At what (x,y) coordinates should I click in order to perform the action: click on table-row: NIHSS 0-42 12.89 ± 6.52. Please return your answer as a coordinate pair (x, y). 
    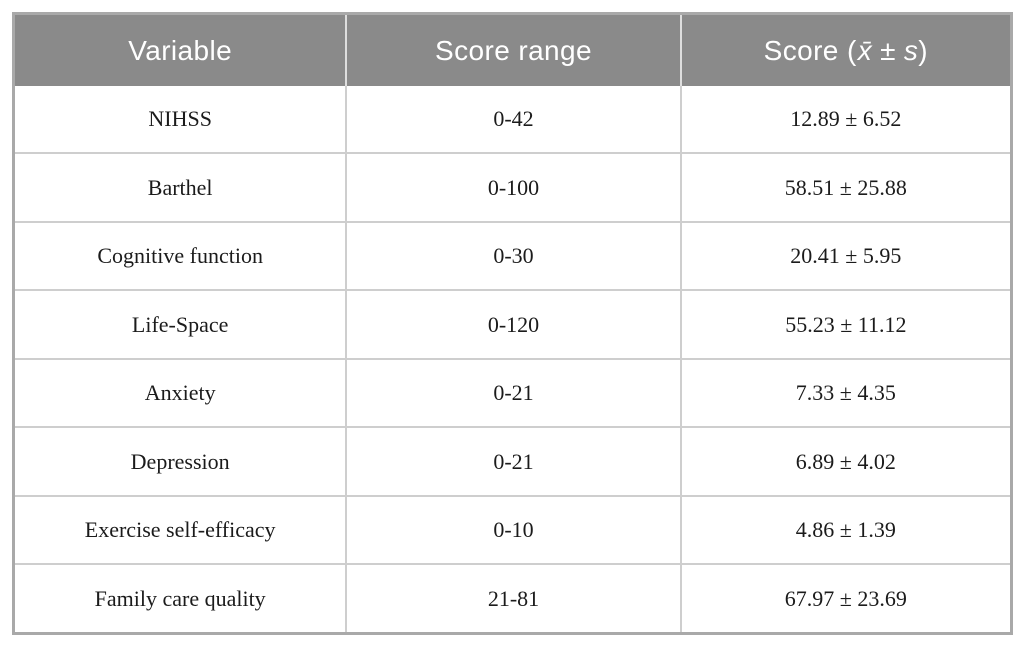
    Looking at the image, I should click on (512, 119).